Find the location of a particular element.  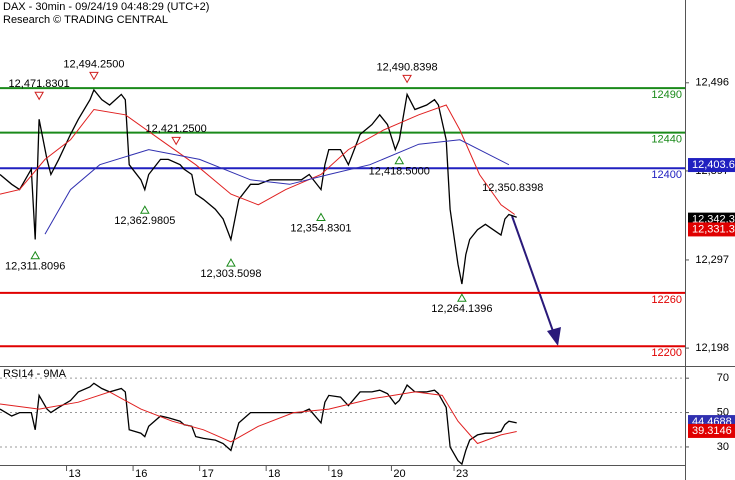

chart-subtitle: Research © TRADING CENTRAL is located at coordinates (85, 20).